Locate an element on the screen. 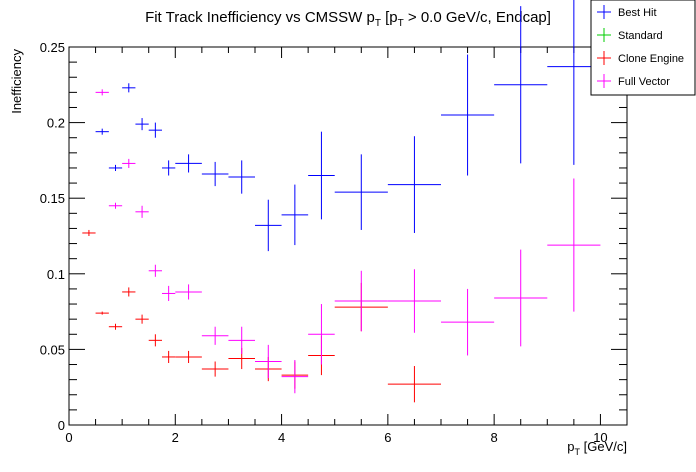 The width and height of the screenshot is (696, 472). x-axis-label-tail: [GeV/c] is located at coordinates (603, 446).